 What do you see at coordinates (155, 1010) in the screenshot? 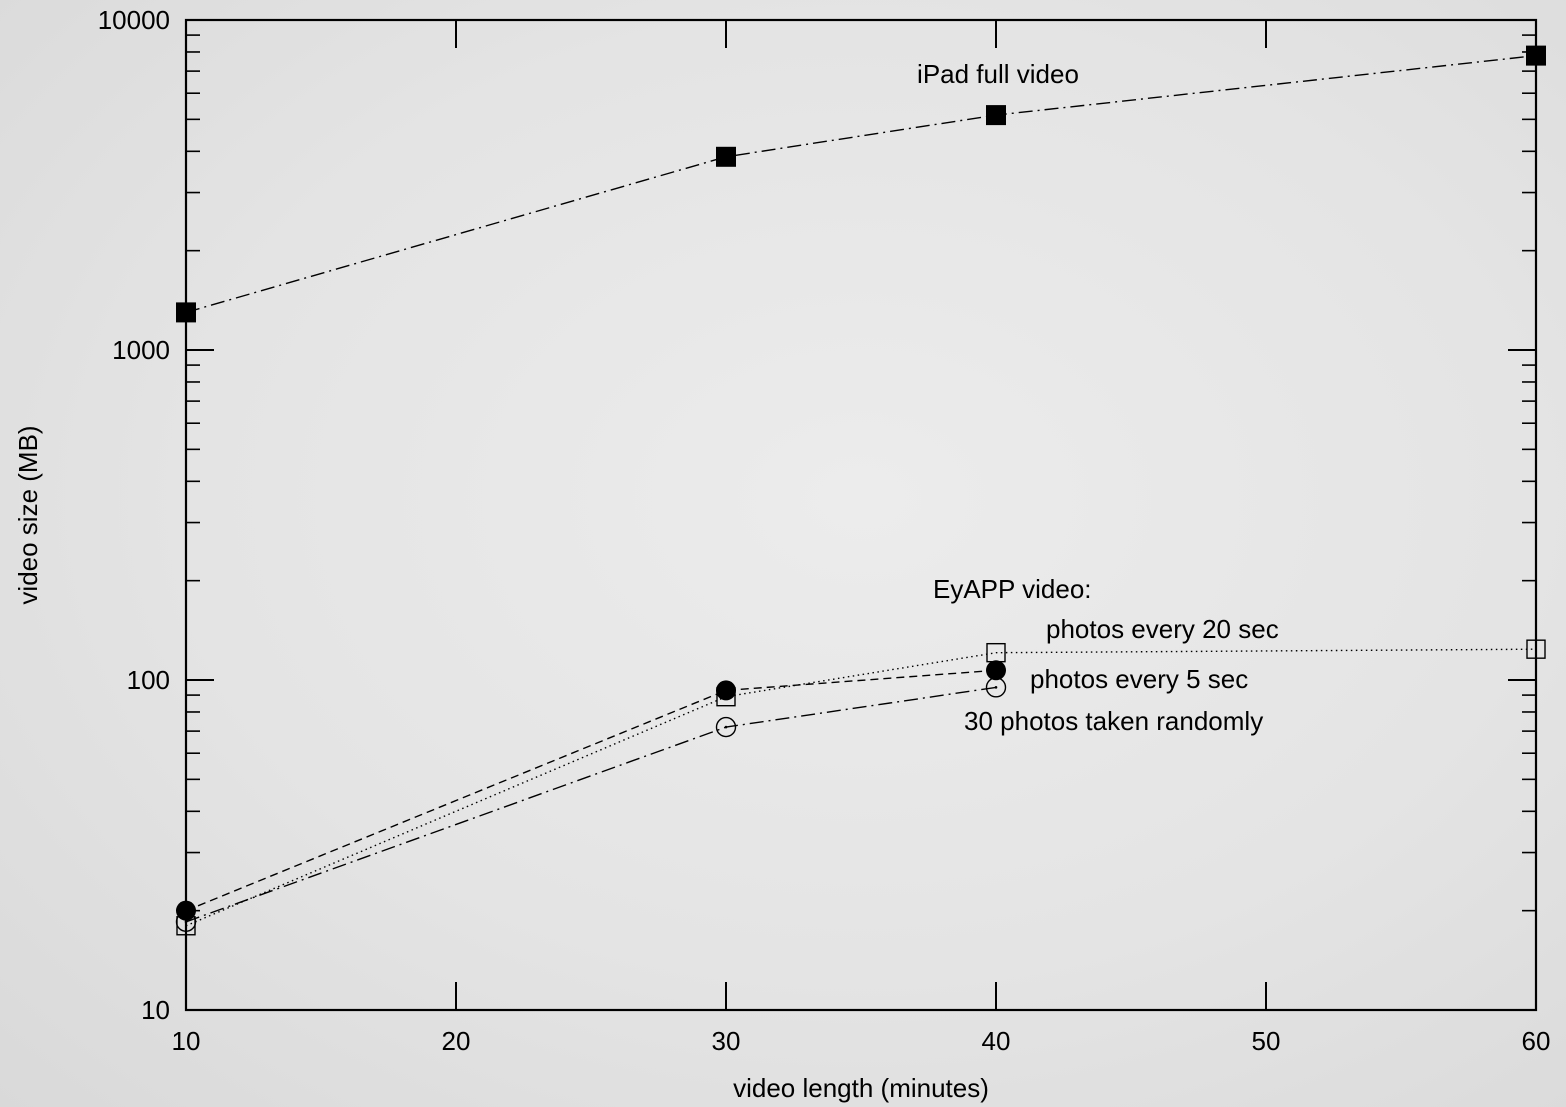
I see `y-tick-label: 10` at bounding box center [155, 1010].